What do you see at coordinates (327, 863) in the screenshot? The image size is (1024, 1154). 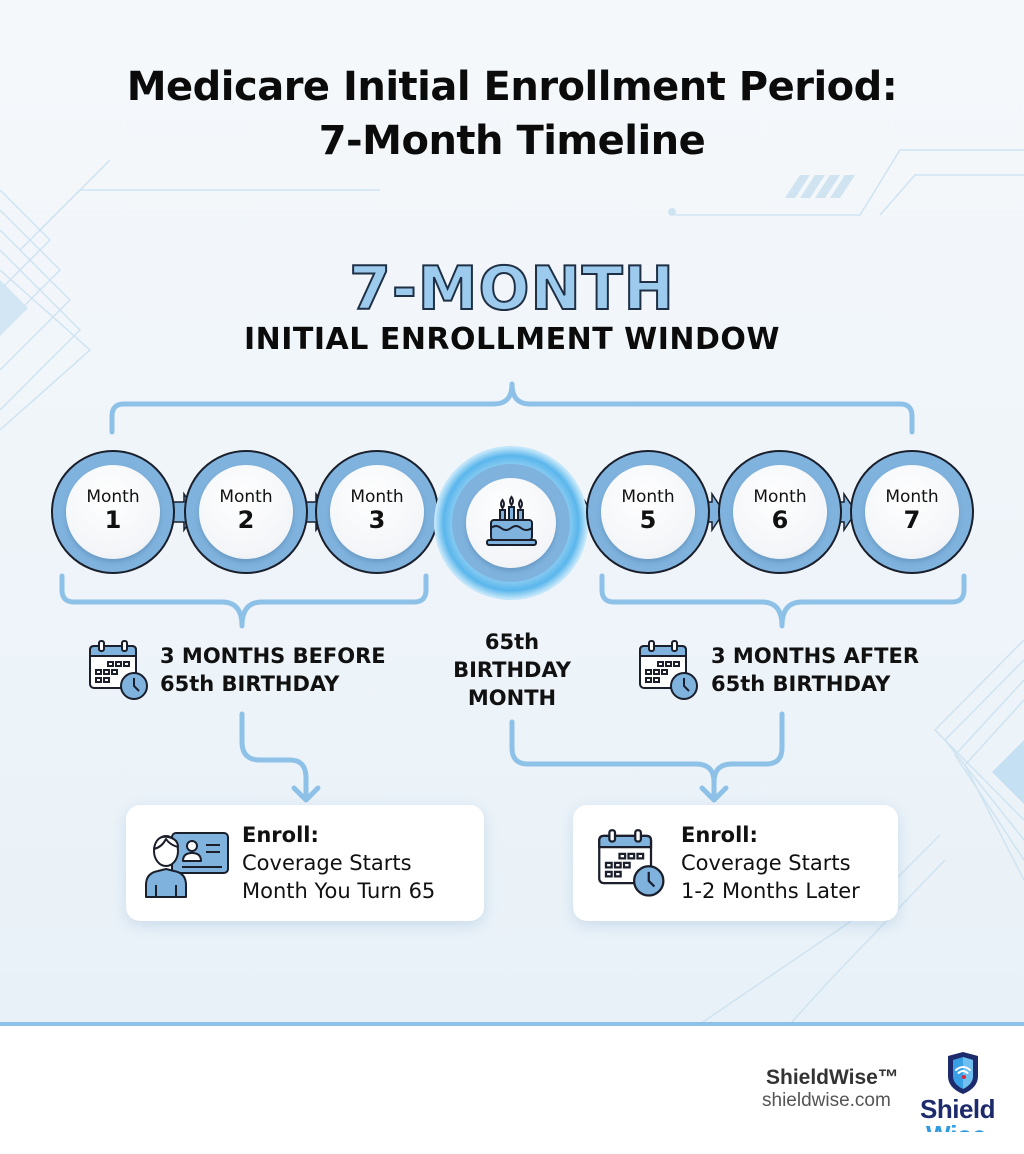 I see `card-early-line-1: Coverage Starts` at bounding box center [327, 863].